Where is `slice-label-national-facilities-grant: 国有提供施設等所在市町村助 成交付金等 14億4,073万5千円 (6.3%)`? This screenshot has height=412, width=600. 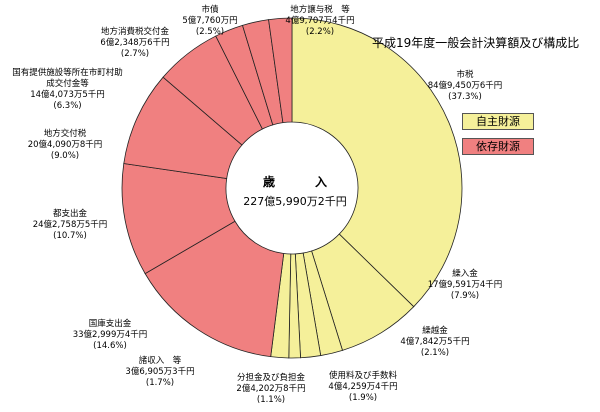
slice-label-national-facilities-grant: 国有提供施設等所在市町村助 成交付金等 14億4,073万5千円 (6.3%) is located at coordinates (67, 89).